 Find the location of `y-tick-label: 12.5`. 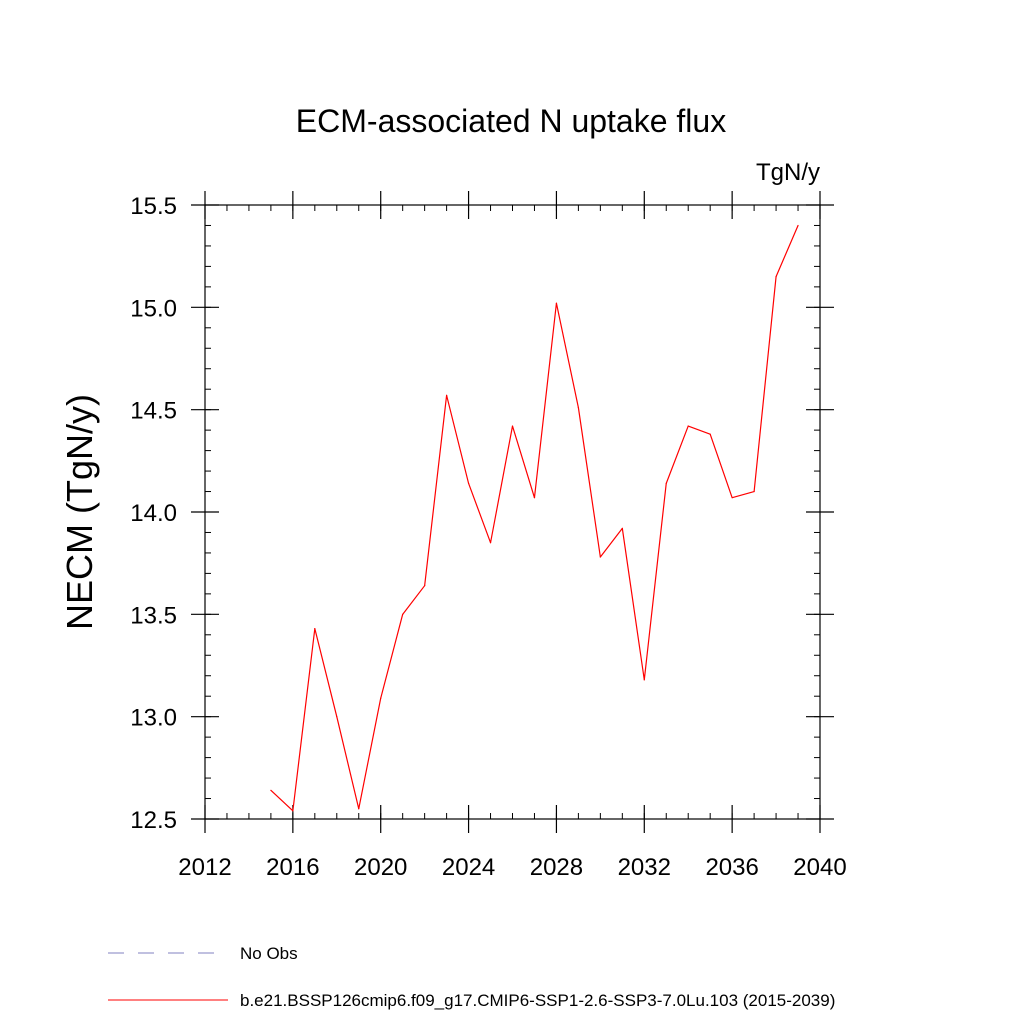

y-tick-label: 12.5 is located at coordinates (153, 820).